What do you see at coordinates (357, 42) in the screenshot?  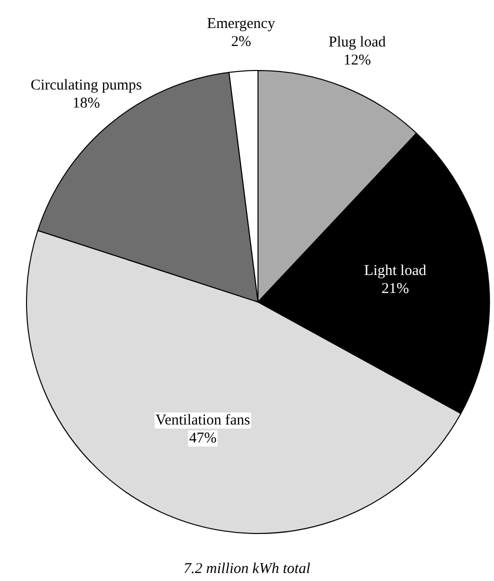 I see `slice-label: Plug load` at bounding box center [357, 42].